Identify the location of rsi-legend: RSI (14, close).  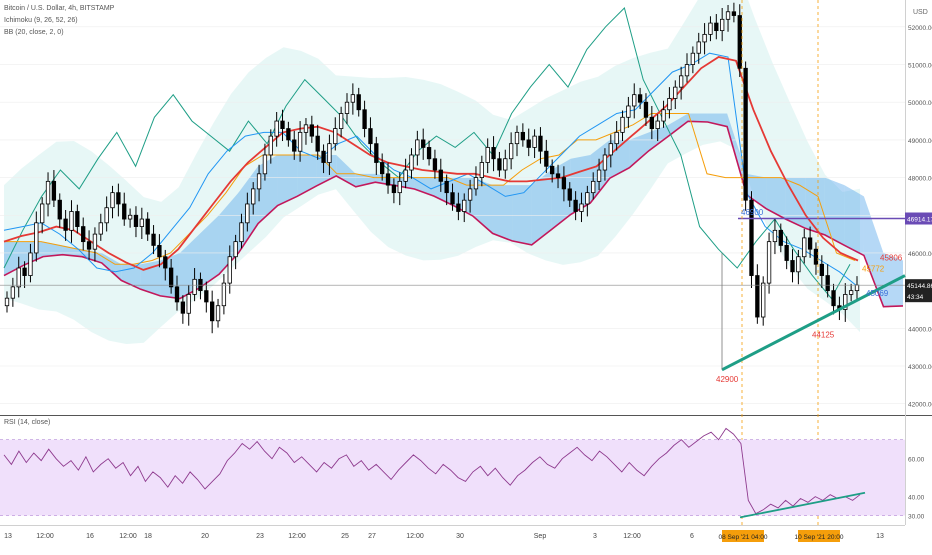
(27, 422).